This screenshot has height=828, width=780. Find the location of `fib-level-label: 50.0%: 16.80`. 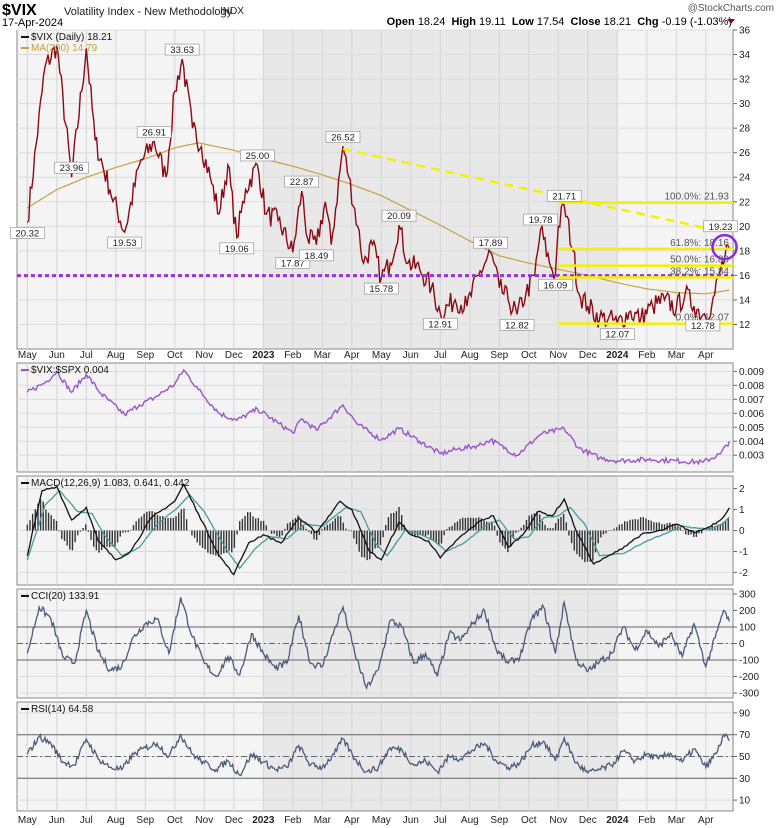

fib-level-label: 50.0%: 16.80 is located at coordinates (699, 260).